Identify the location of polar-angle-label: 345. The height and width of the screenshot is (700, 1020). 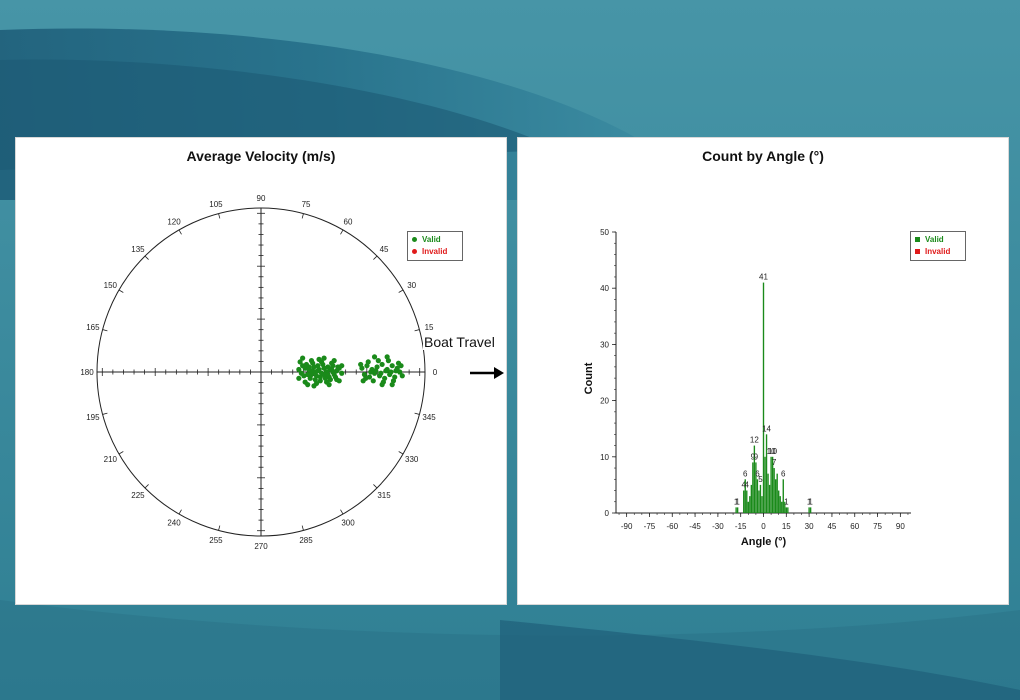
(429, 417).